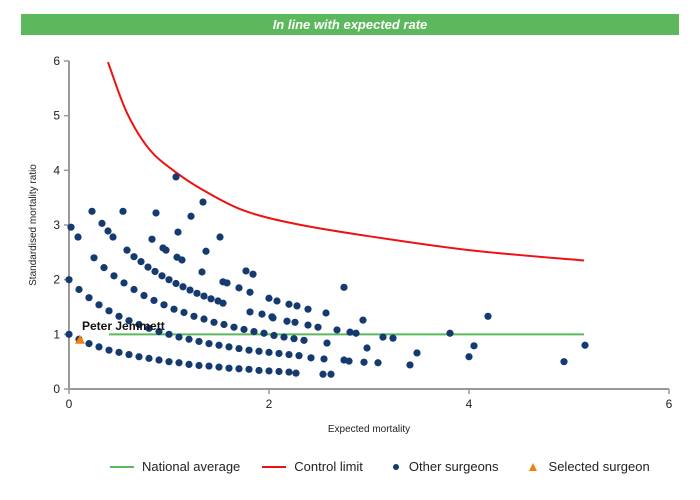  I want to click on legend-national-average: National average, so click(175, 466).